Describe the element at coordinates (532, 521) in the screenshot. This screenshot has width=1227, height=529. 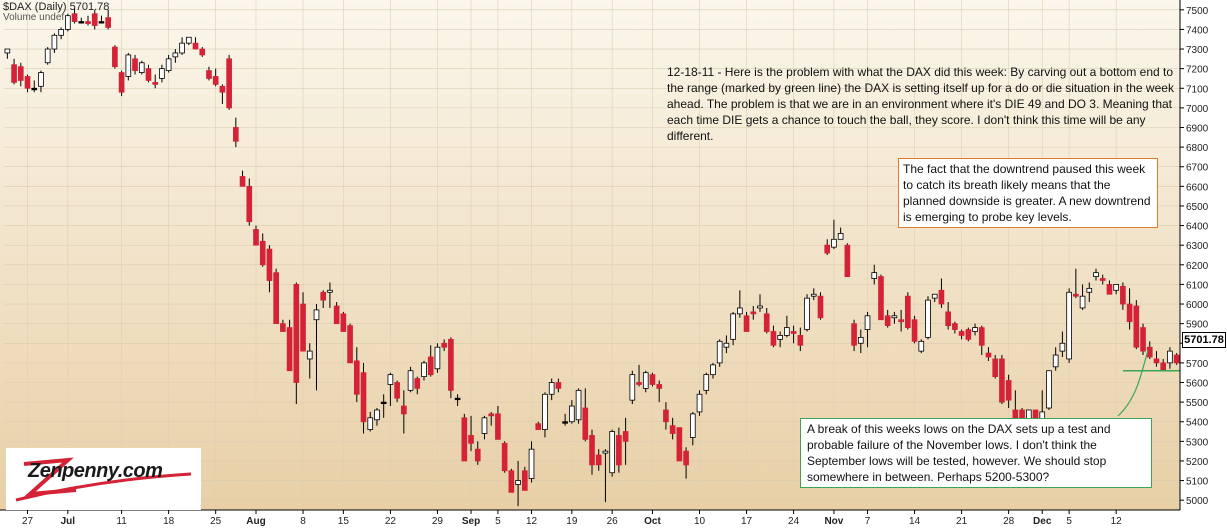
I see `x-tick-label: 12` at that location.